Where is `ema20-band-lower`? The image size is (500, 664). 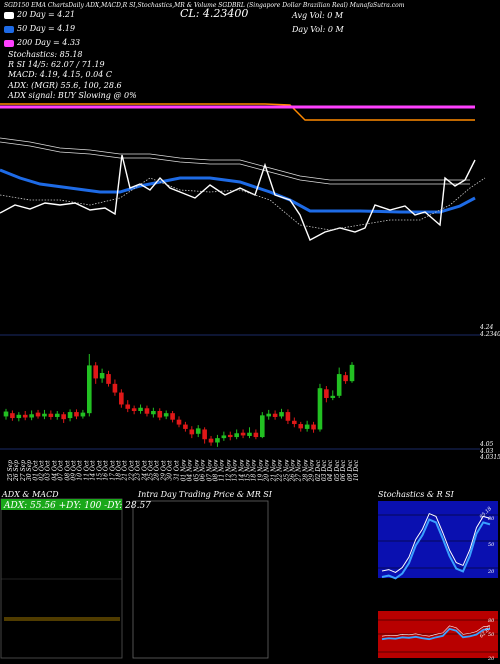 ema20-band-lower is located at coordinates (235, 163).